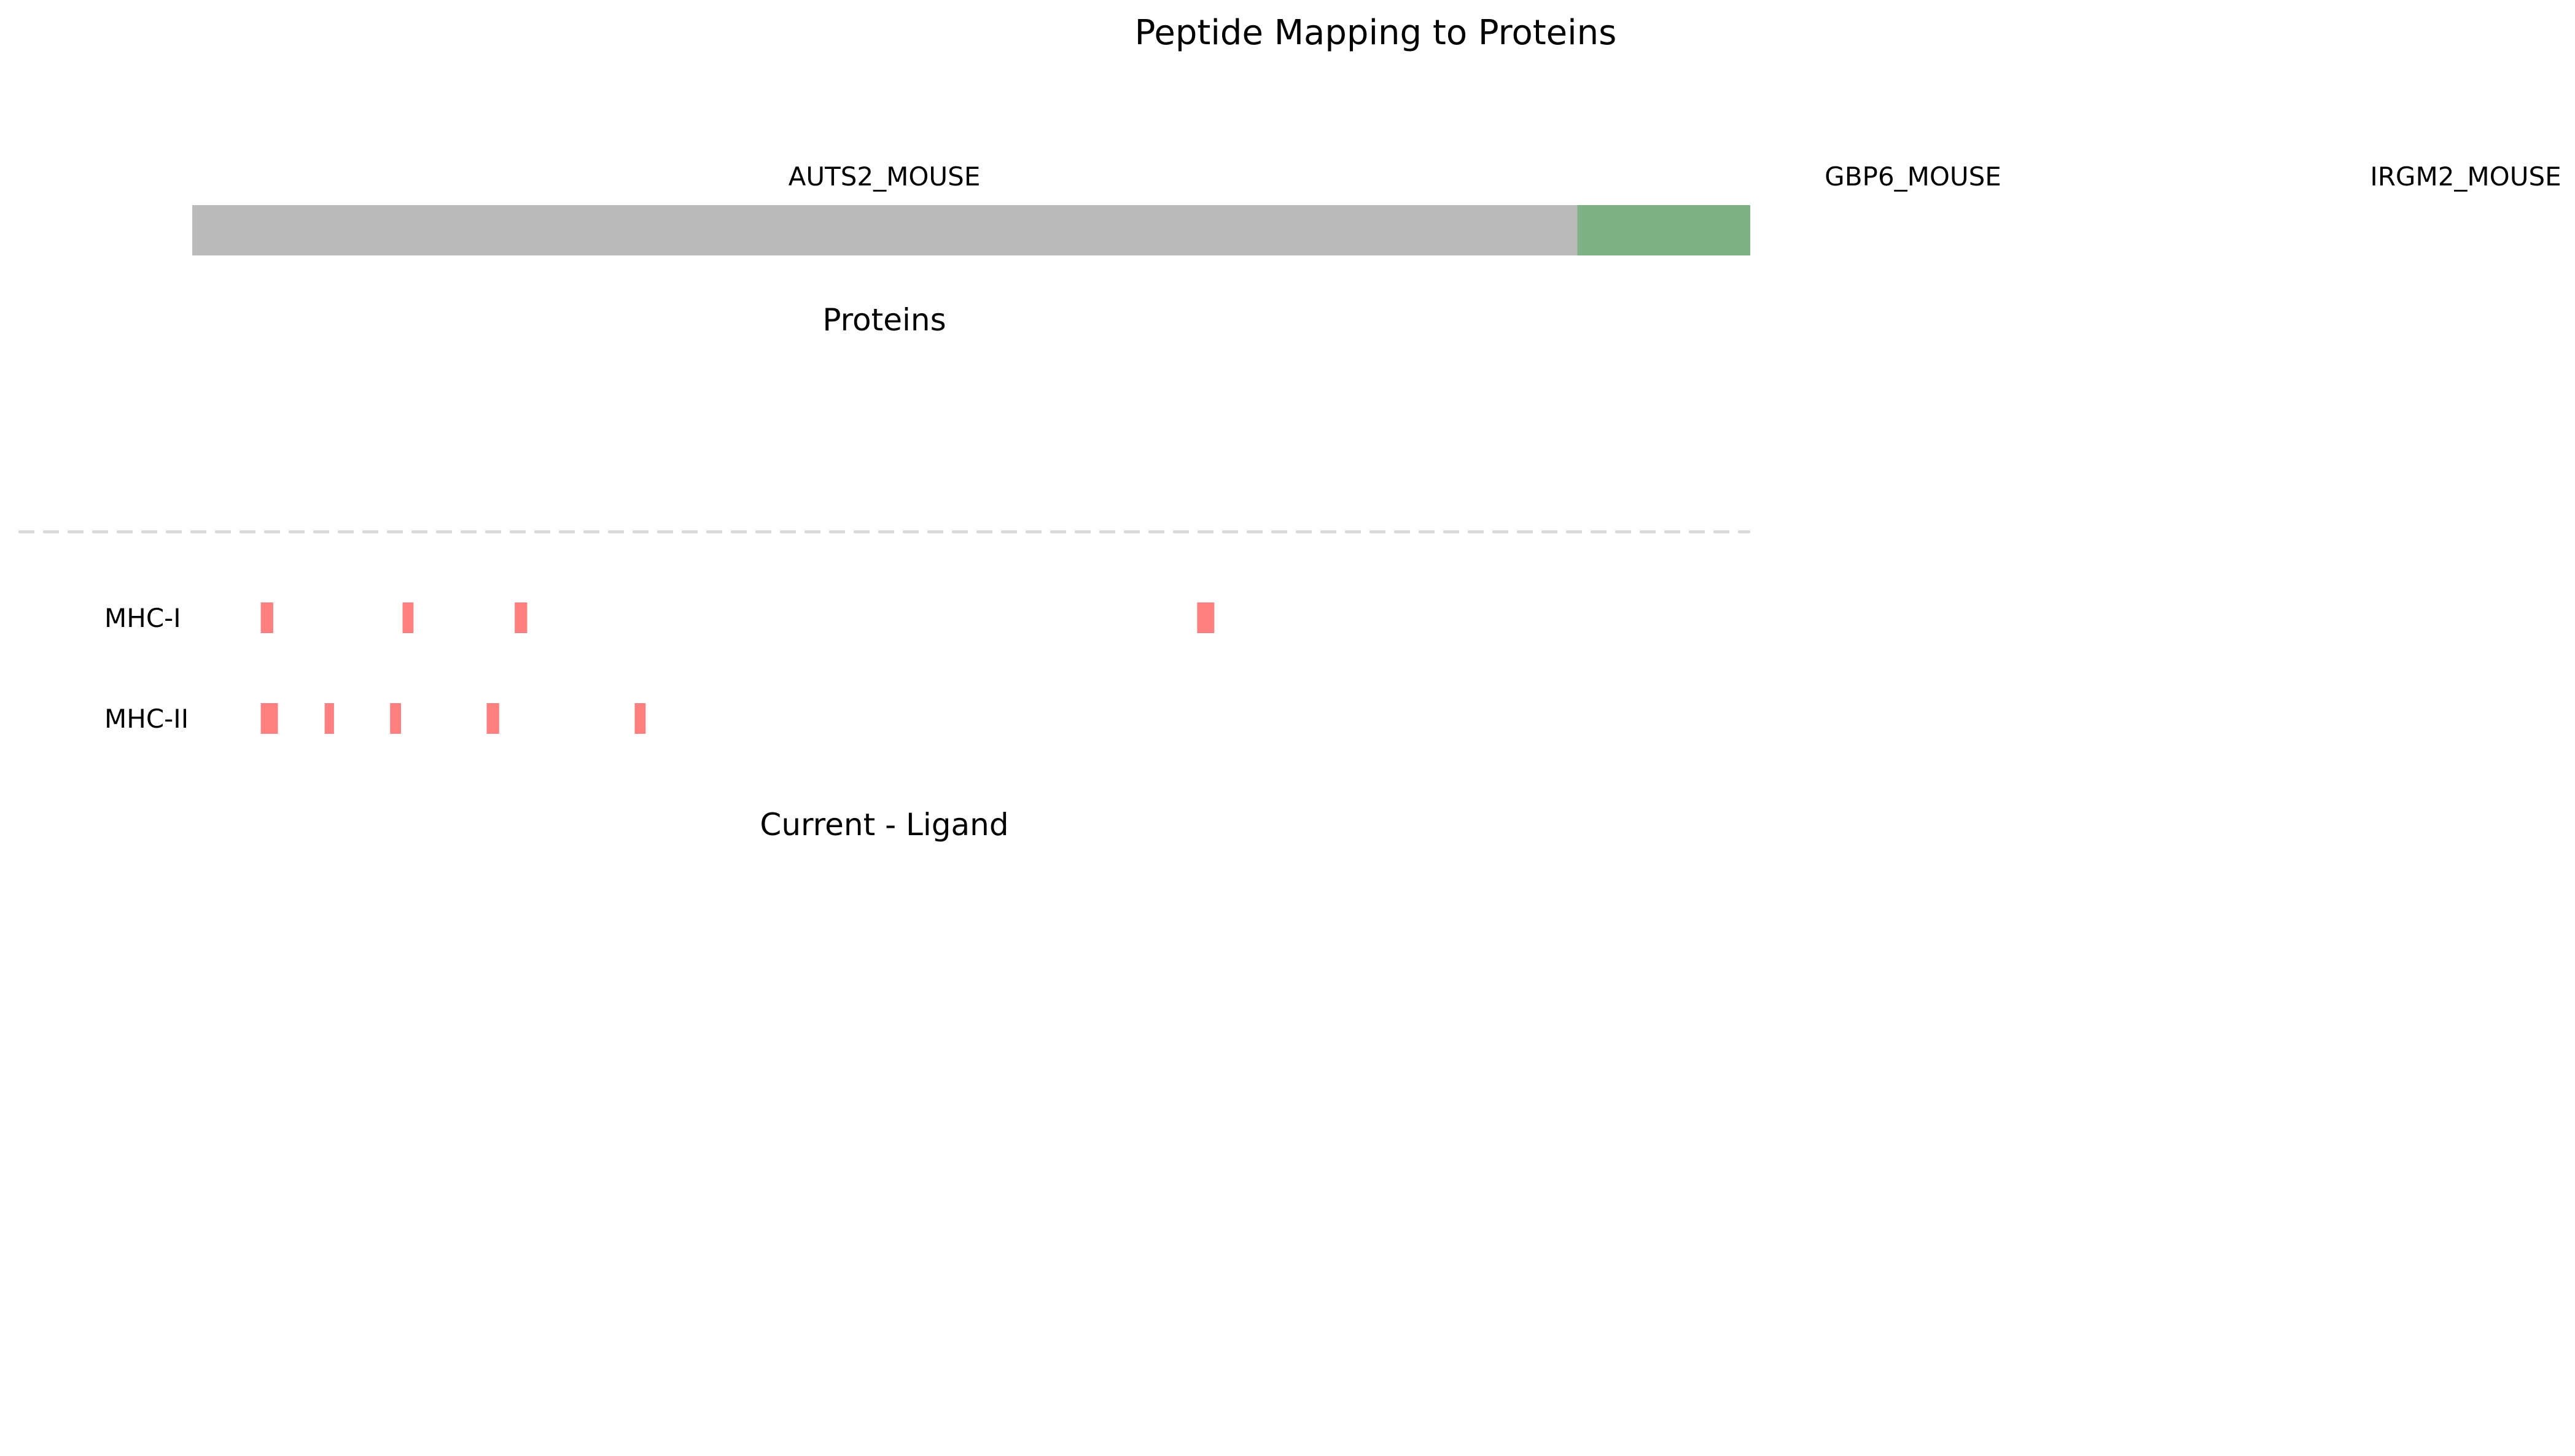  Describe the element at coordinates (885, 177) in the screenshot. I see `protein-label-auts2_mouse: AUTS2_MOUSE` at that location.